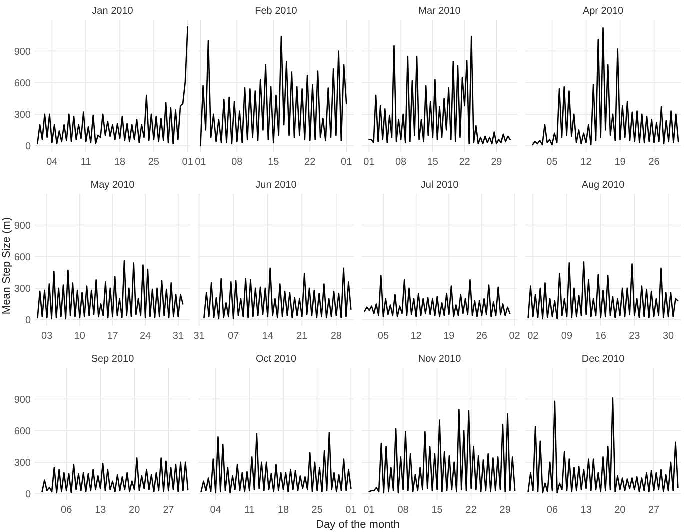 The height and width of the screenshot is (532, 687). Describe the element at coordinates (276, 359) in the screenshot. I see `chart-title: Oct 2010` at that location.